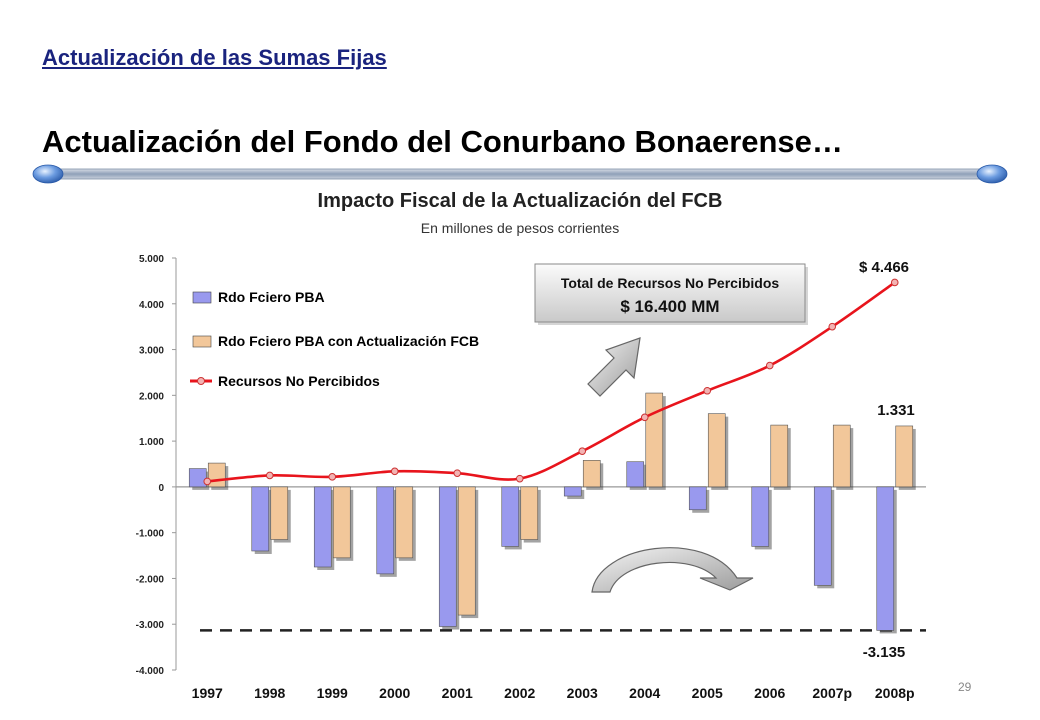 The image size is (1040, 720). Describe the element at coordinates (769, 693) in the screenshot. I see `x-tick-label: 2006` at that location.